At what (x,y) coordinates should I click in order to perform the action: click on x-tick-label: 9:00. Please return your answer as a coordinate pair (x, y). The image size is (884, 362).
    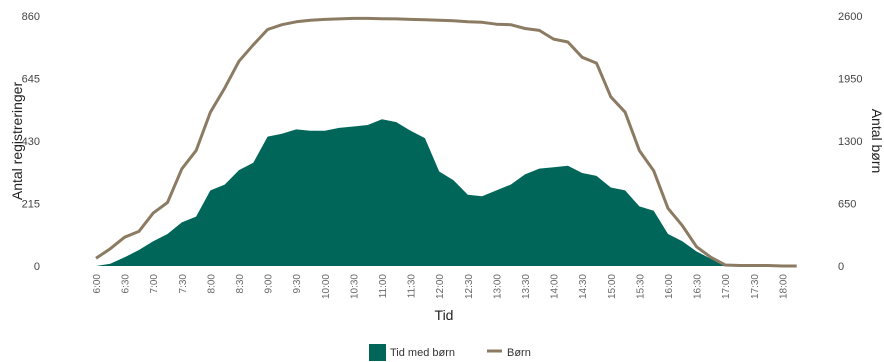
    Looking at the image, I should click on (269, 284).